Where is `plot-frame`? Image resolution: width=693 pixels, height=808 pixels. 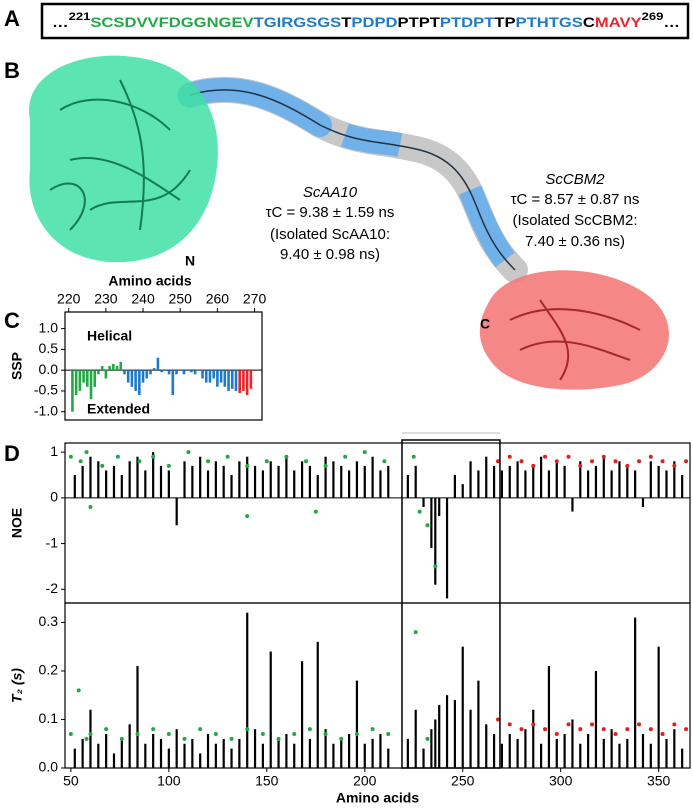 plot-frame is located at coordinates (163, 366).